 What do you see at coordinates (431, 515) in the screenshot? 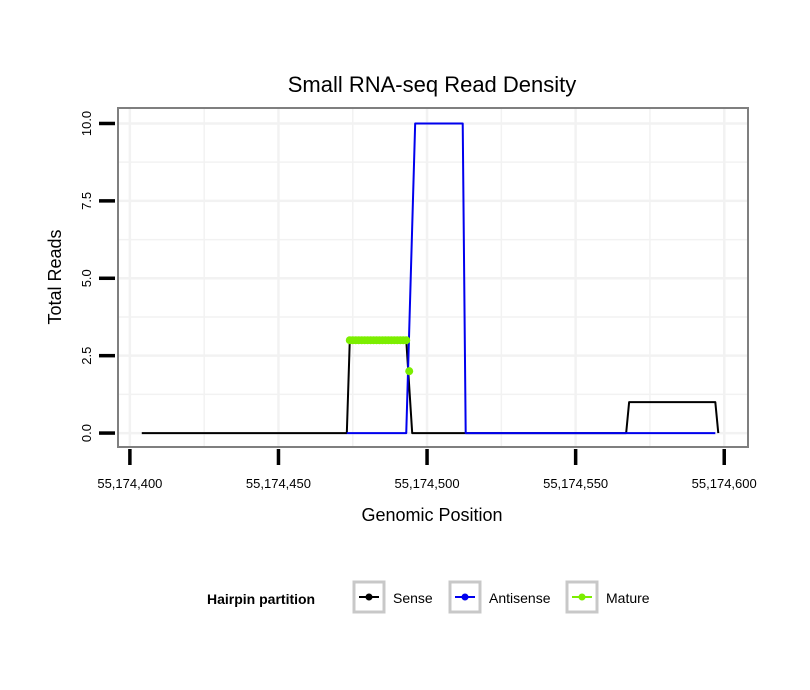
I see `x-axis-label: Genomic Position` at bounding box center [431, 515].